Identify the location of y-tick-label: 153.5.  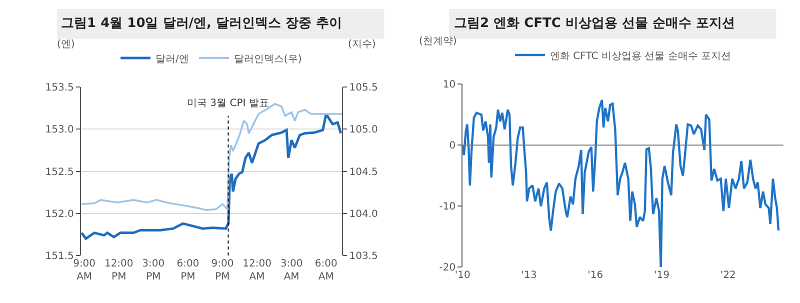
(59, 88).